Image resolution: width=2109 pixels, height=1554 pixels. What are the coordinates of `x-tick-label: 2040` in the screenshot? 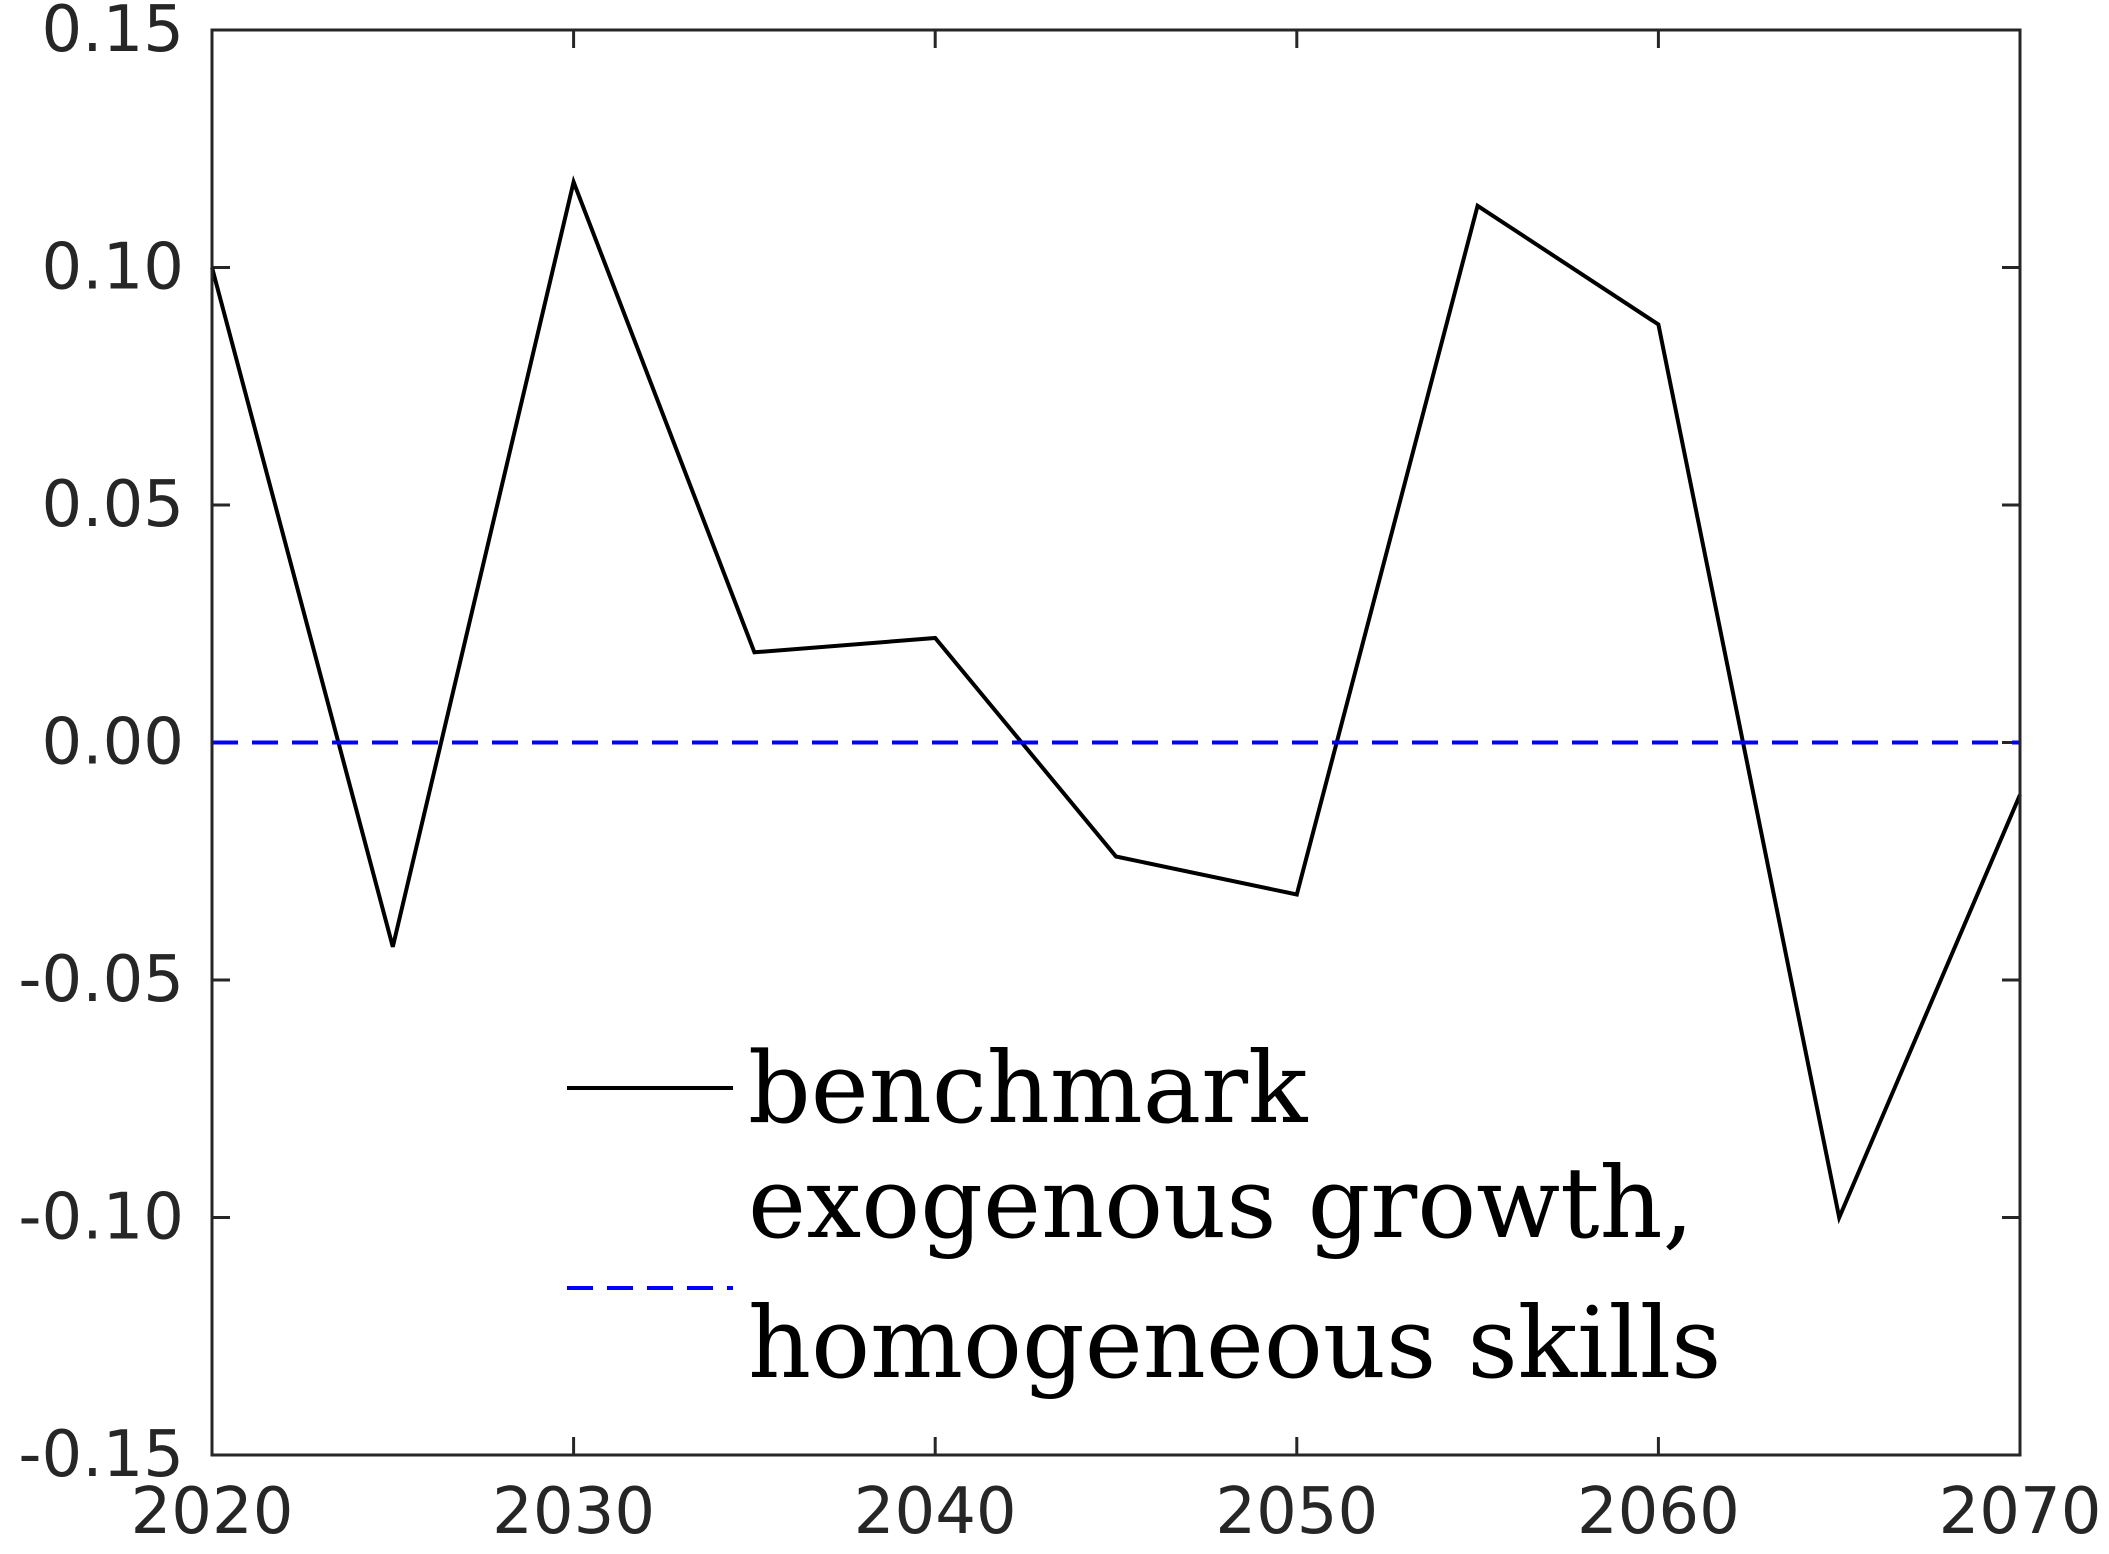 It's located at (935, 1512).